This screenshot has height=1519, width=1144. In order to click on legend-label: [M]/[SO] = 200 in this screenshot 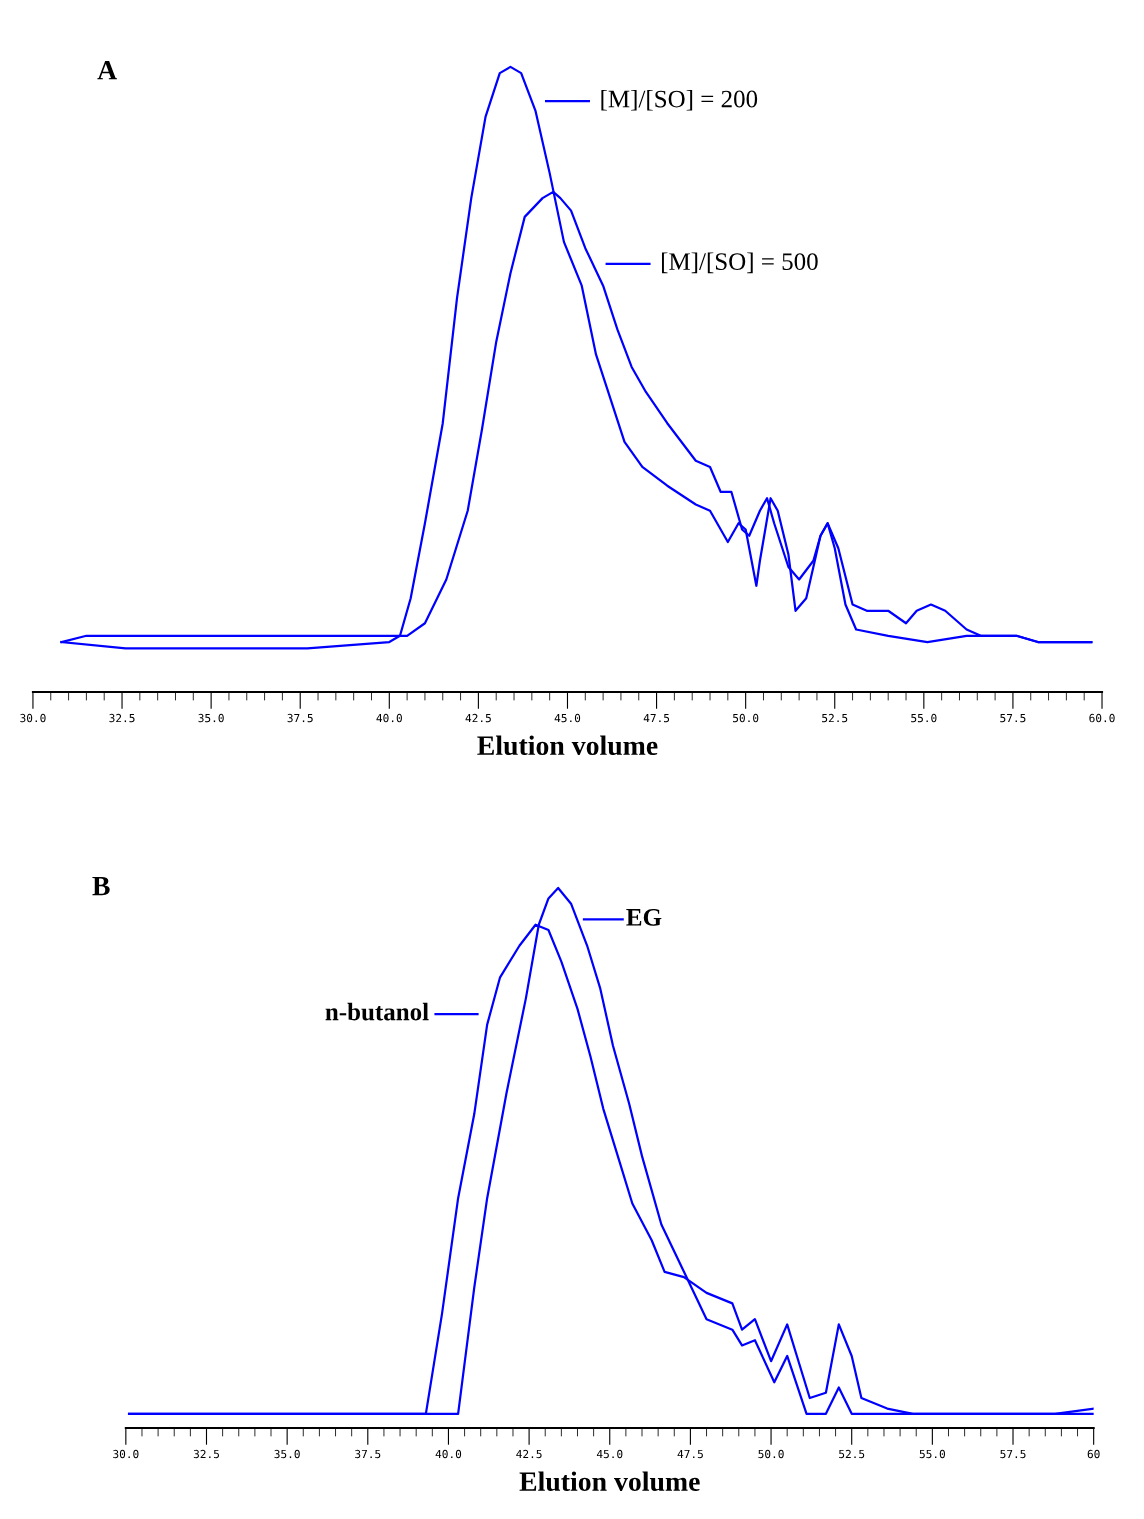, I will do `click(679, 100)`.